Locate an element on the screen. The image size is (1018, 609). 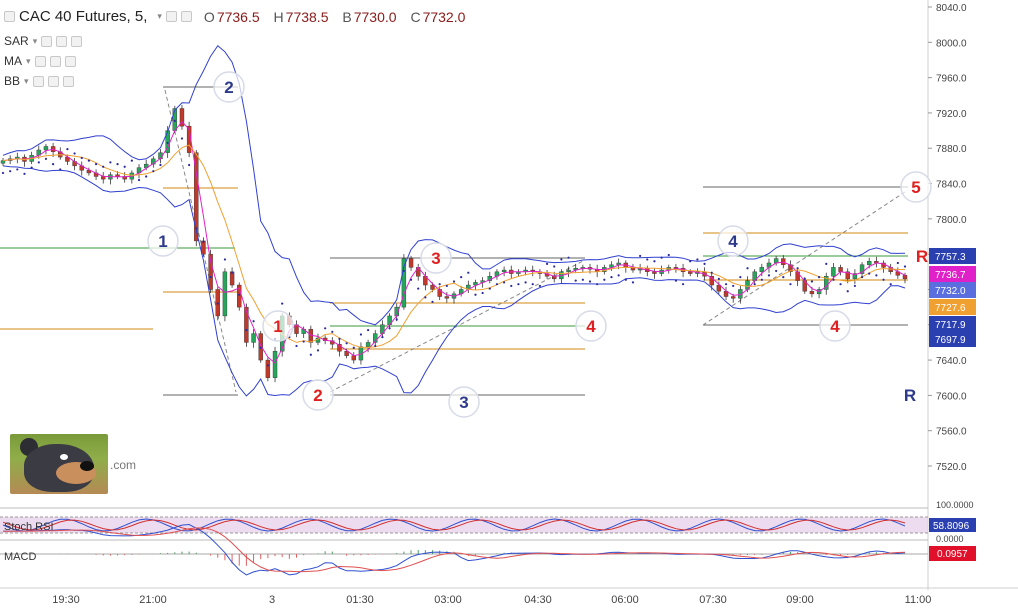
y-tick-label: 7800.0 is located at coordinates (951, 220).